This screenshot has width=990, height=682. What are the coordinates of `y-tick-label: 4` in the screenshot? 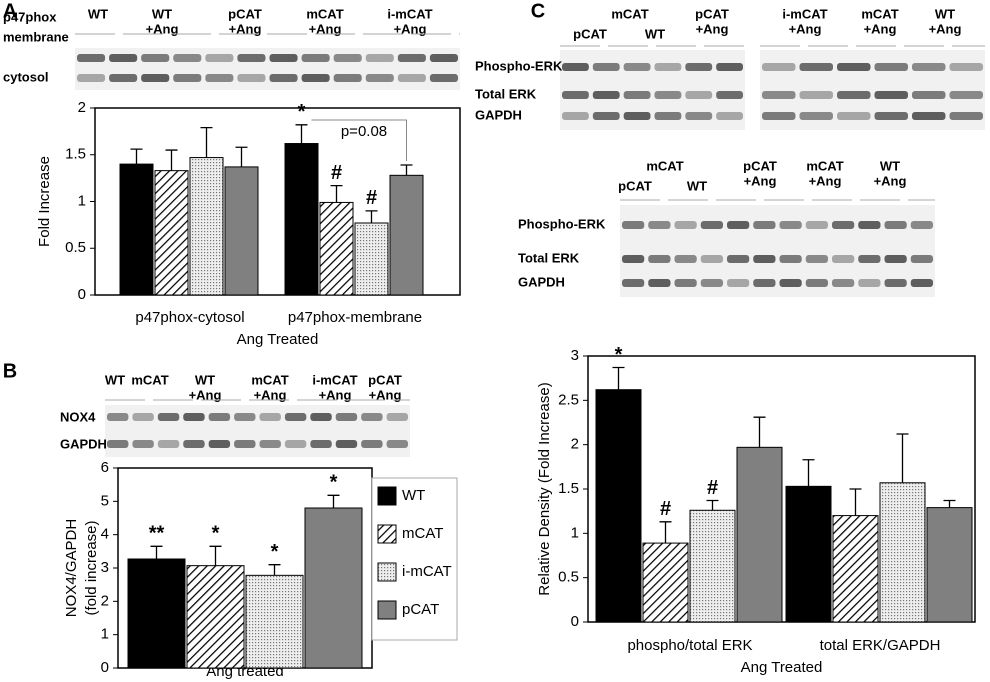 It's located at (105, 534).